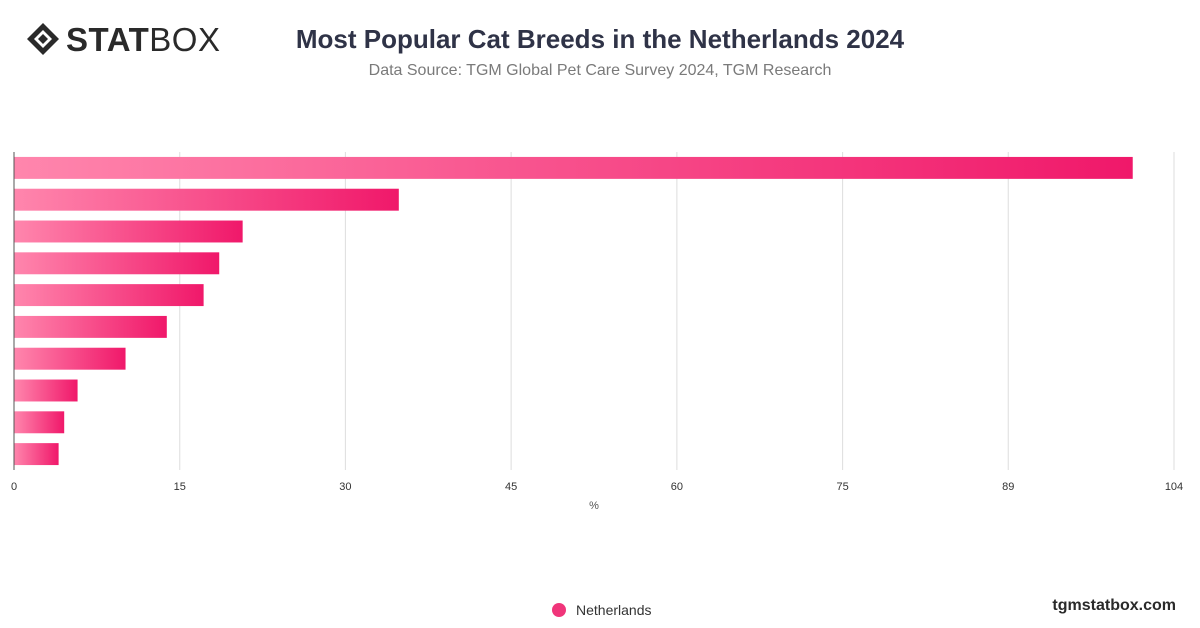 The height and width of the screenshot is (628, 1200). Describe the element at coordinates (614, 610) in the screenshot. I see `legend-label-netherlands: Netherlands` at that location.